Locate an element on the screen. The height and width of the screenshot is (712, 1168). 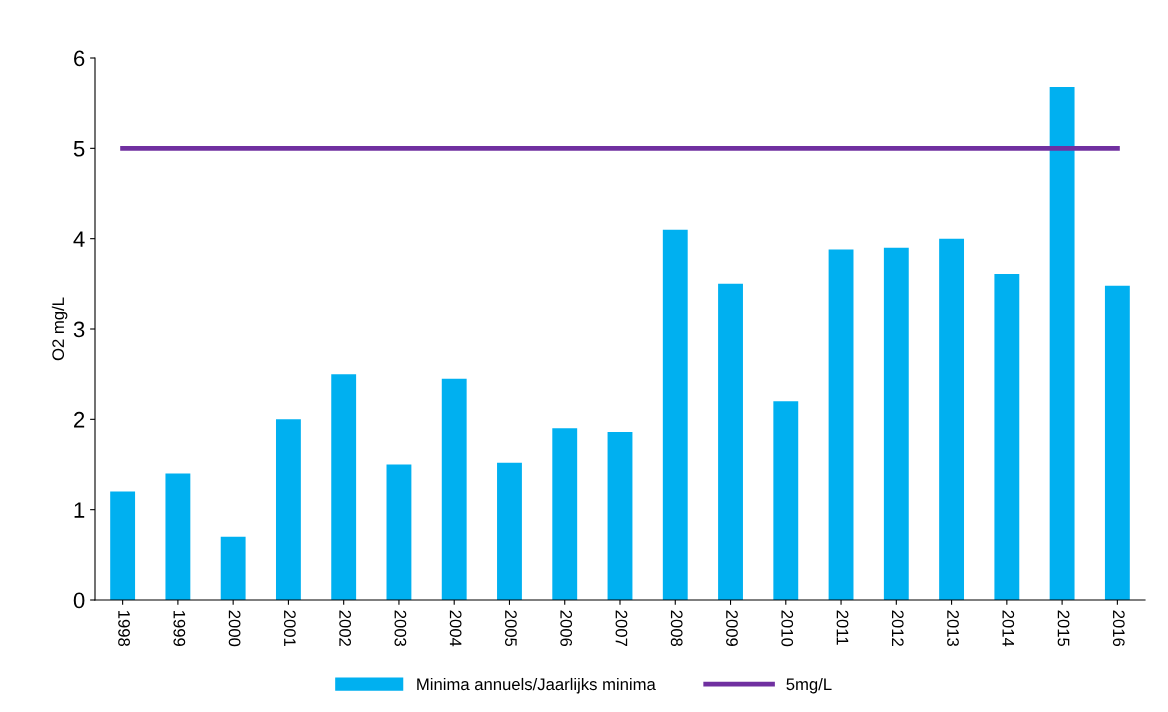
y-tick-label: 4 is located at coordinates (79, 239).